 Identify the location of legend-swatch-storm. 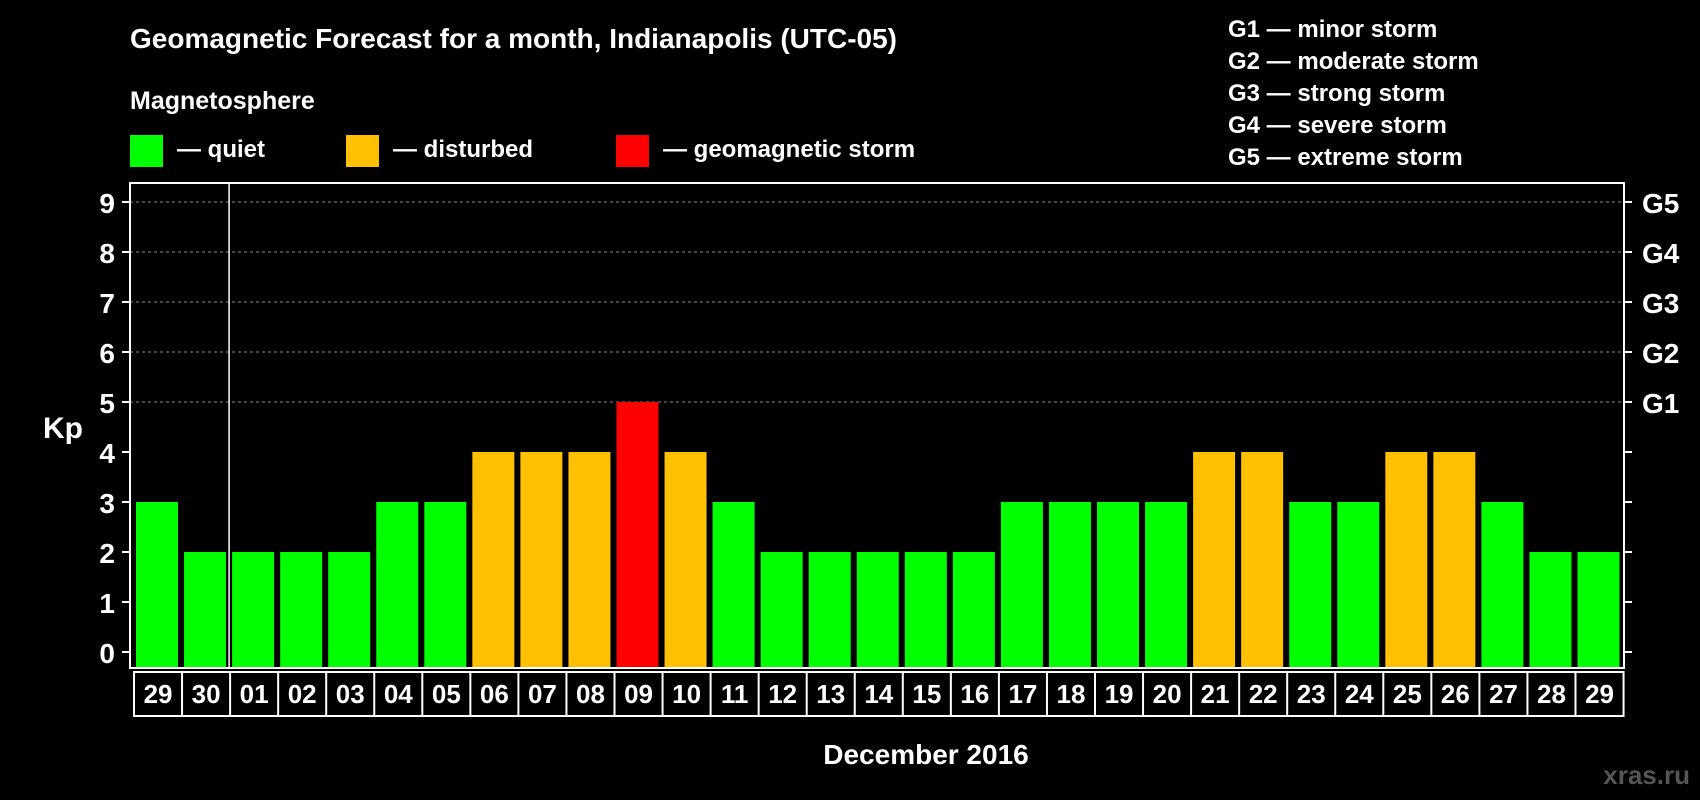
(632, 151).